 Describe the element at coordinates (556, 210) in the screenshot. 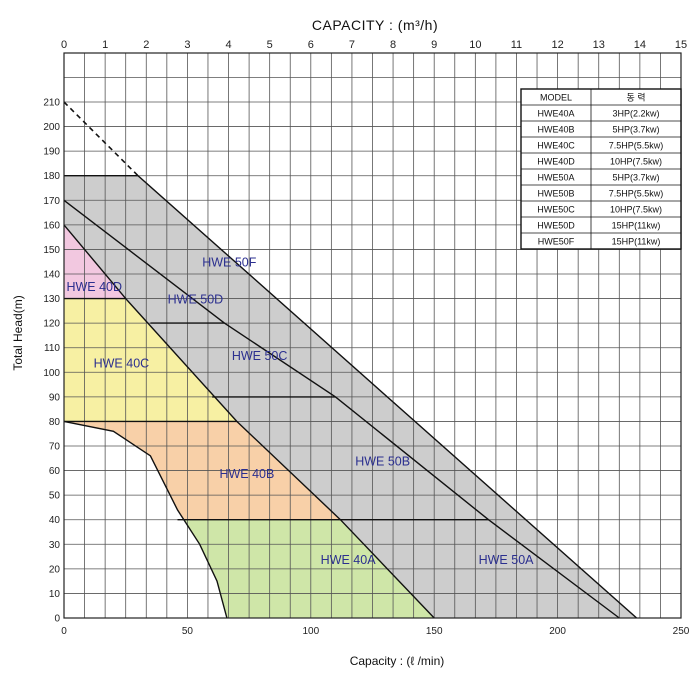

I see `table-cell-model: HWE50C` at that location.